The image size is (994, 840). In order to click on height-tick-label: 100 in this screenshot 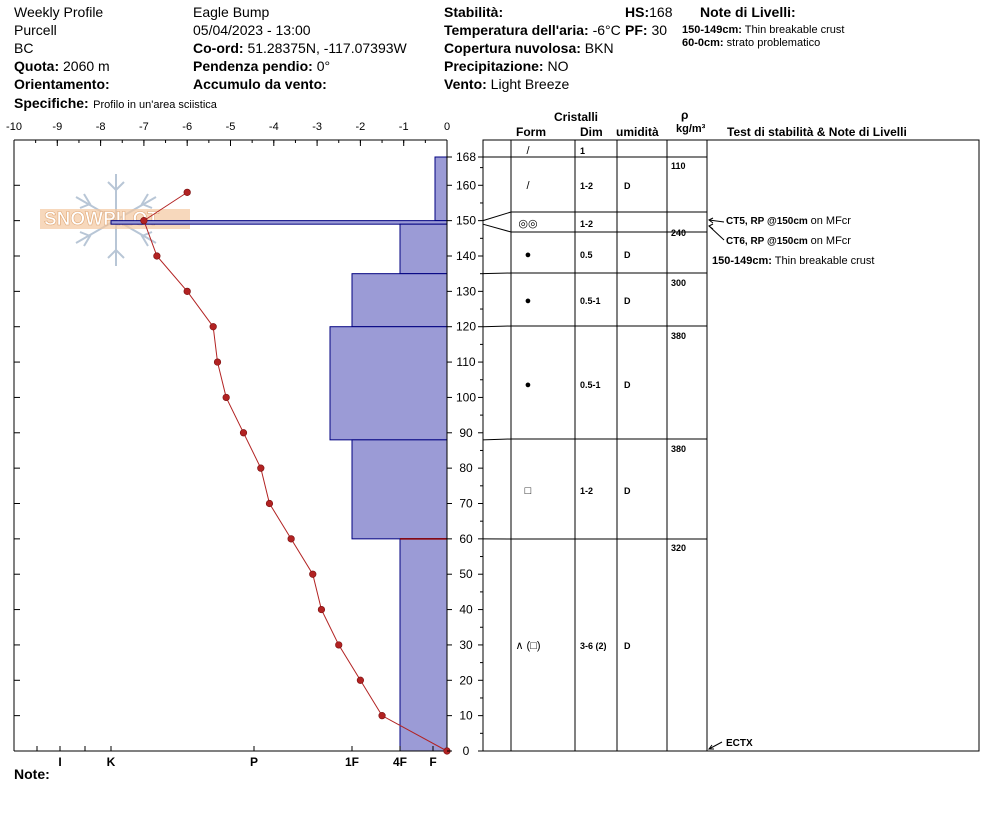, I will do `click(466, 397)`.